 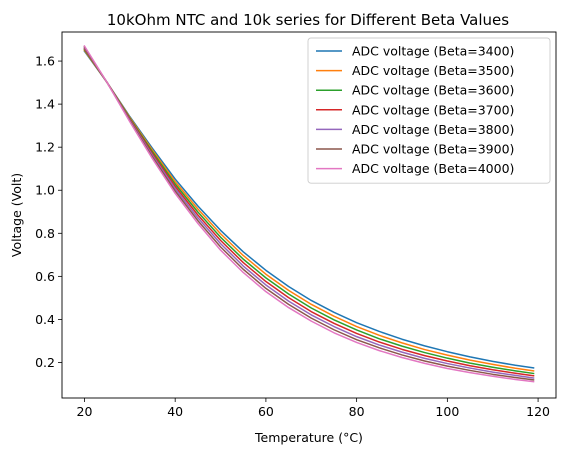 I want to click on y-tick-label: 1.0, so click(x=45, y=190).